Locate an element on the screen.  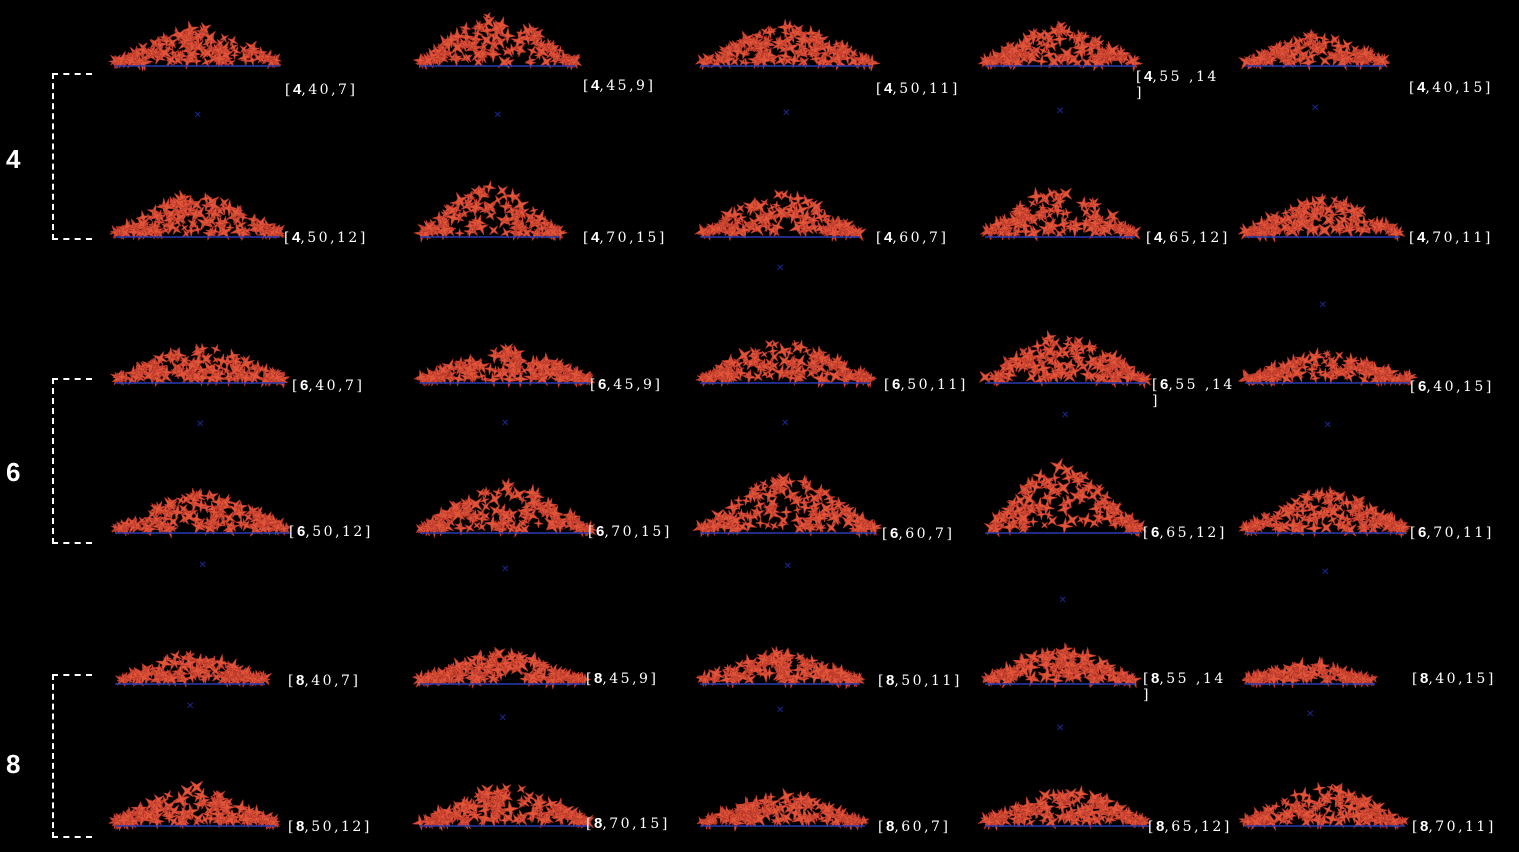
parameter-rest: ,45,9 is located at coordinates (630, 385).